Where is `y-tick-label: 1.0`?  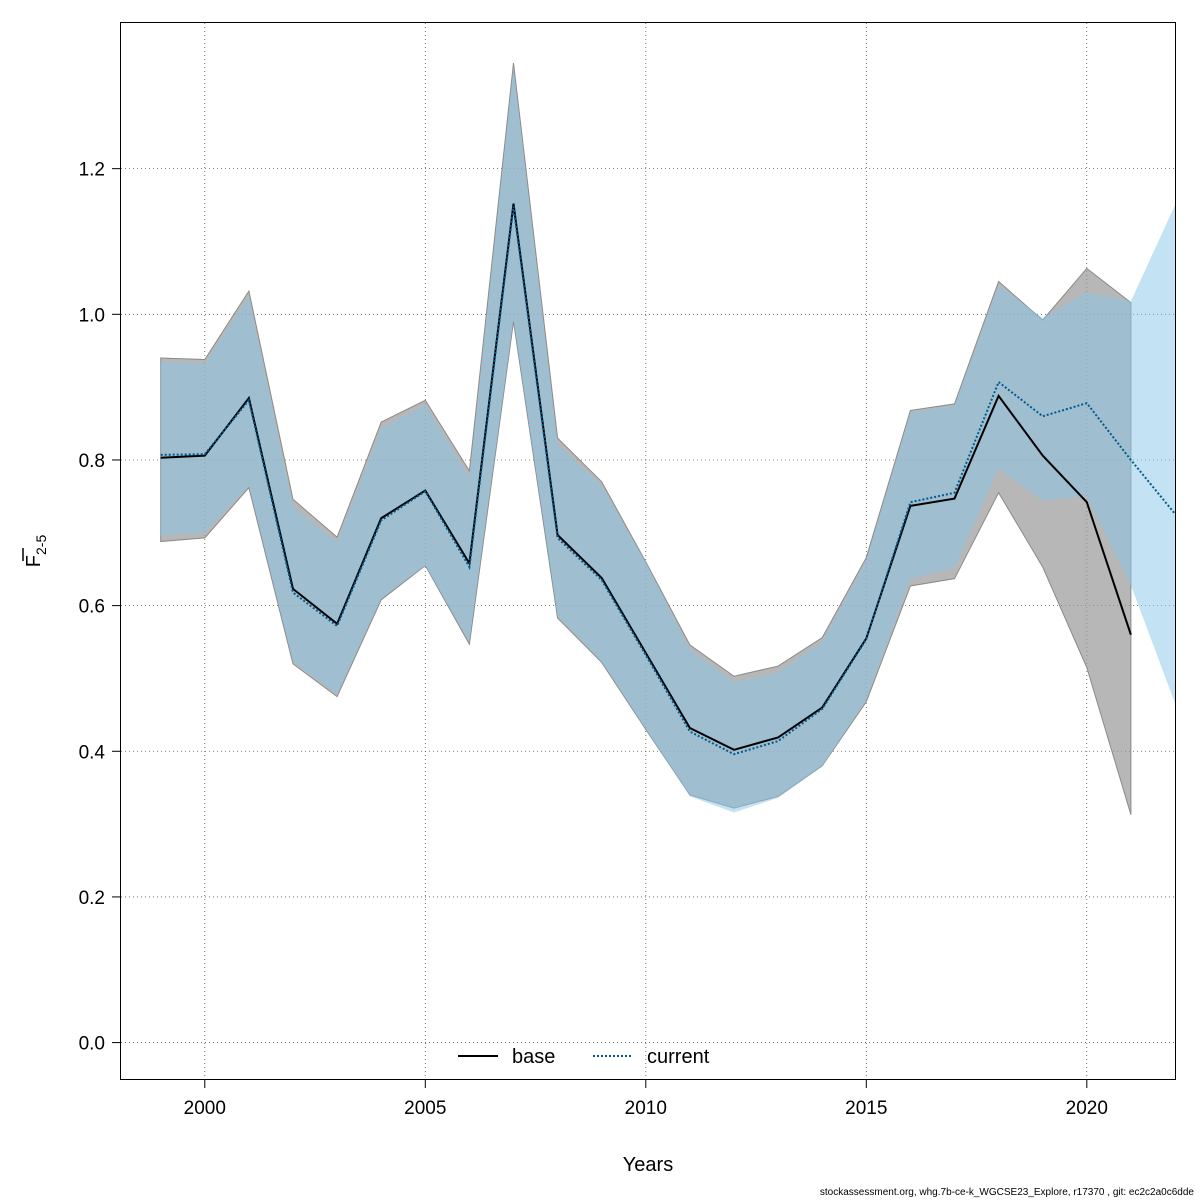 y-tick-label: 1.0 is located at coordinates (92, 315).